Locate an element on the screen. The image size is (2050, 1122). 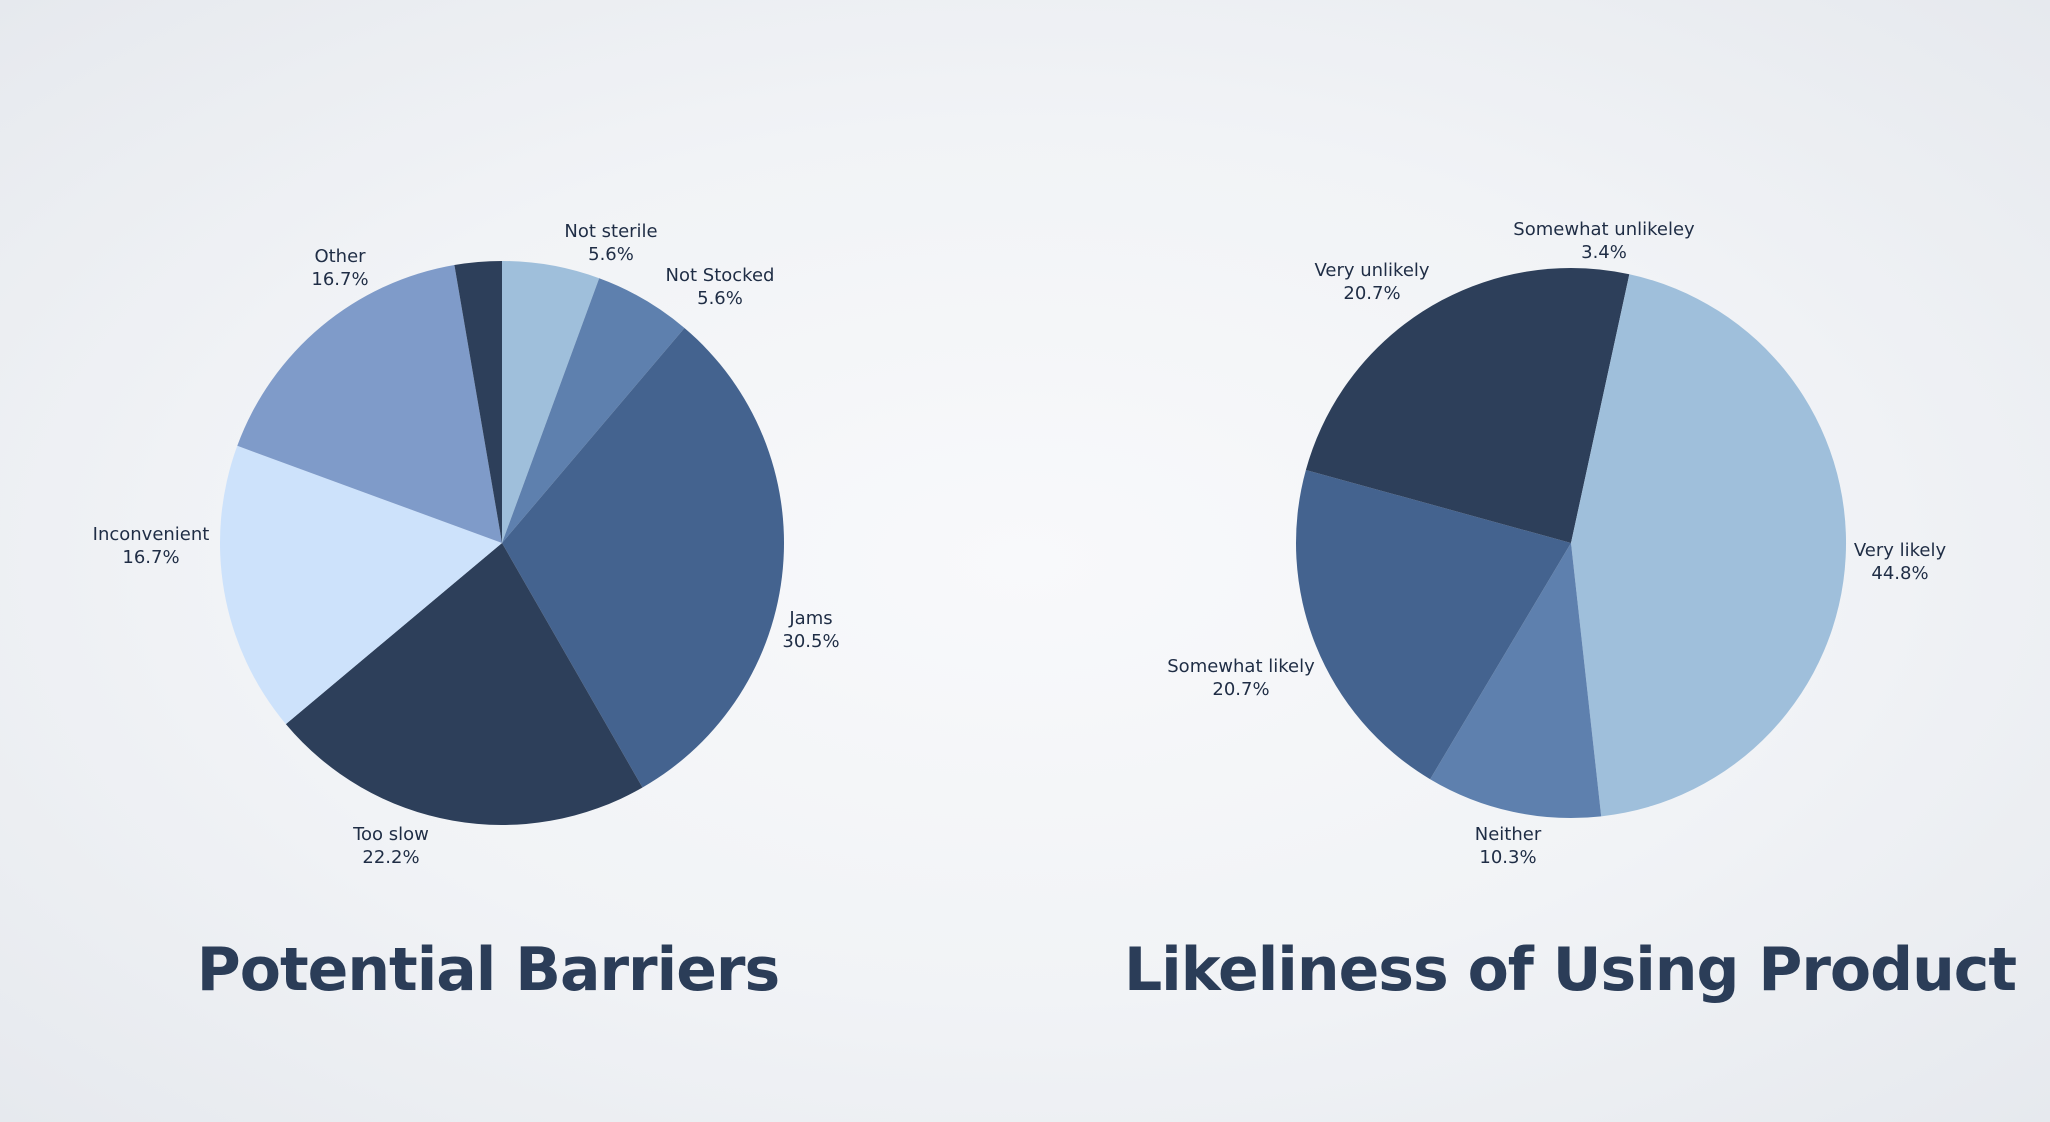
pie-slice-somewhat-likely is located at coordinates (1433, 624).